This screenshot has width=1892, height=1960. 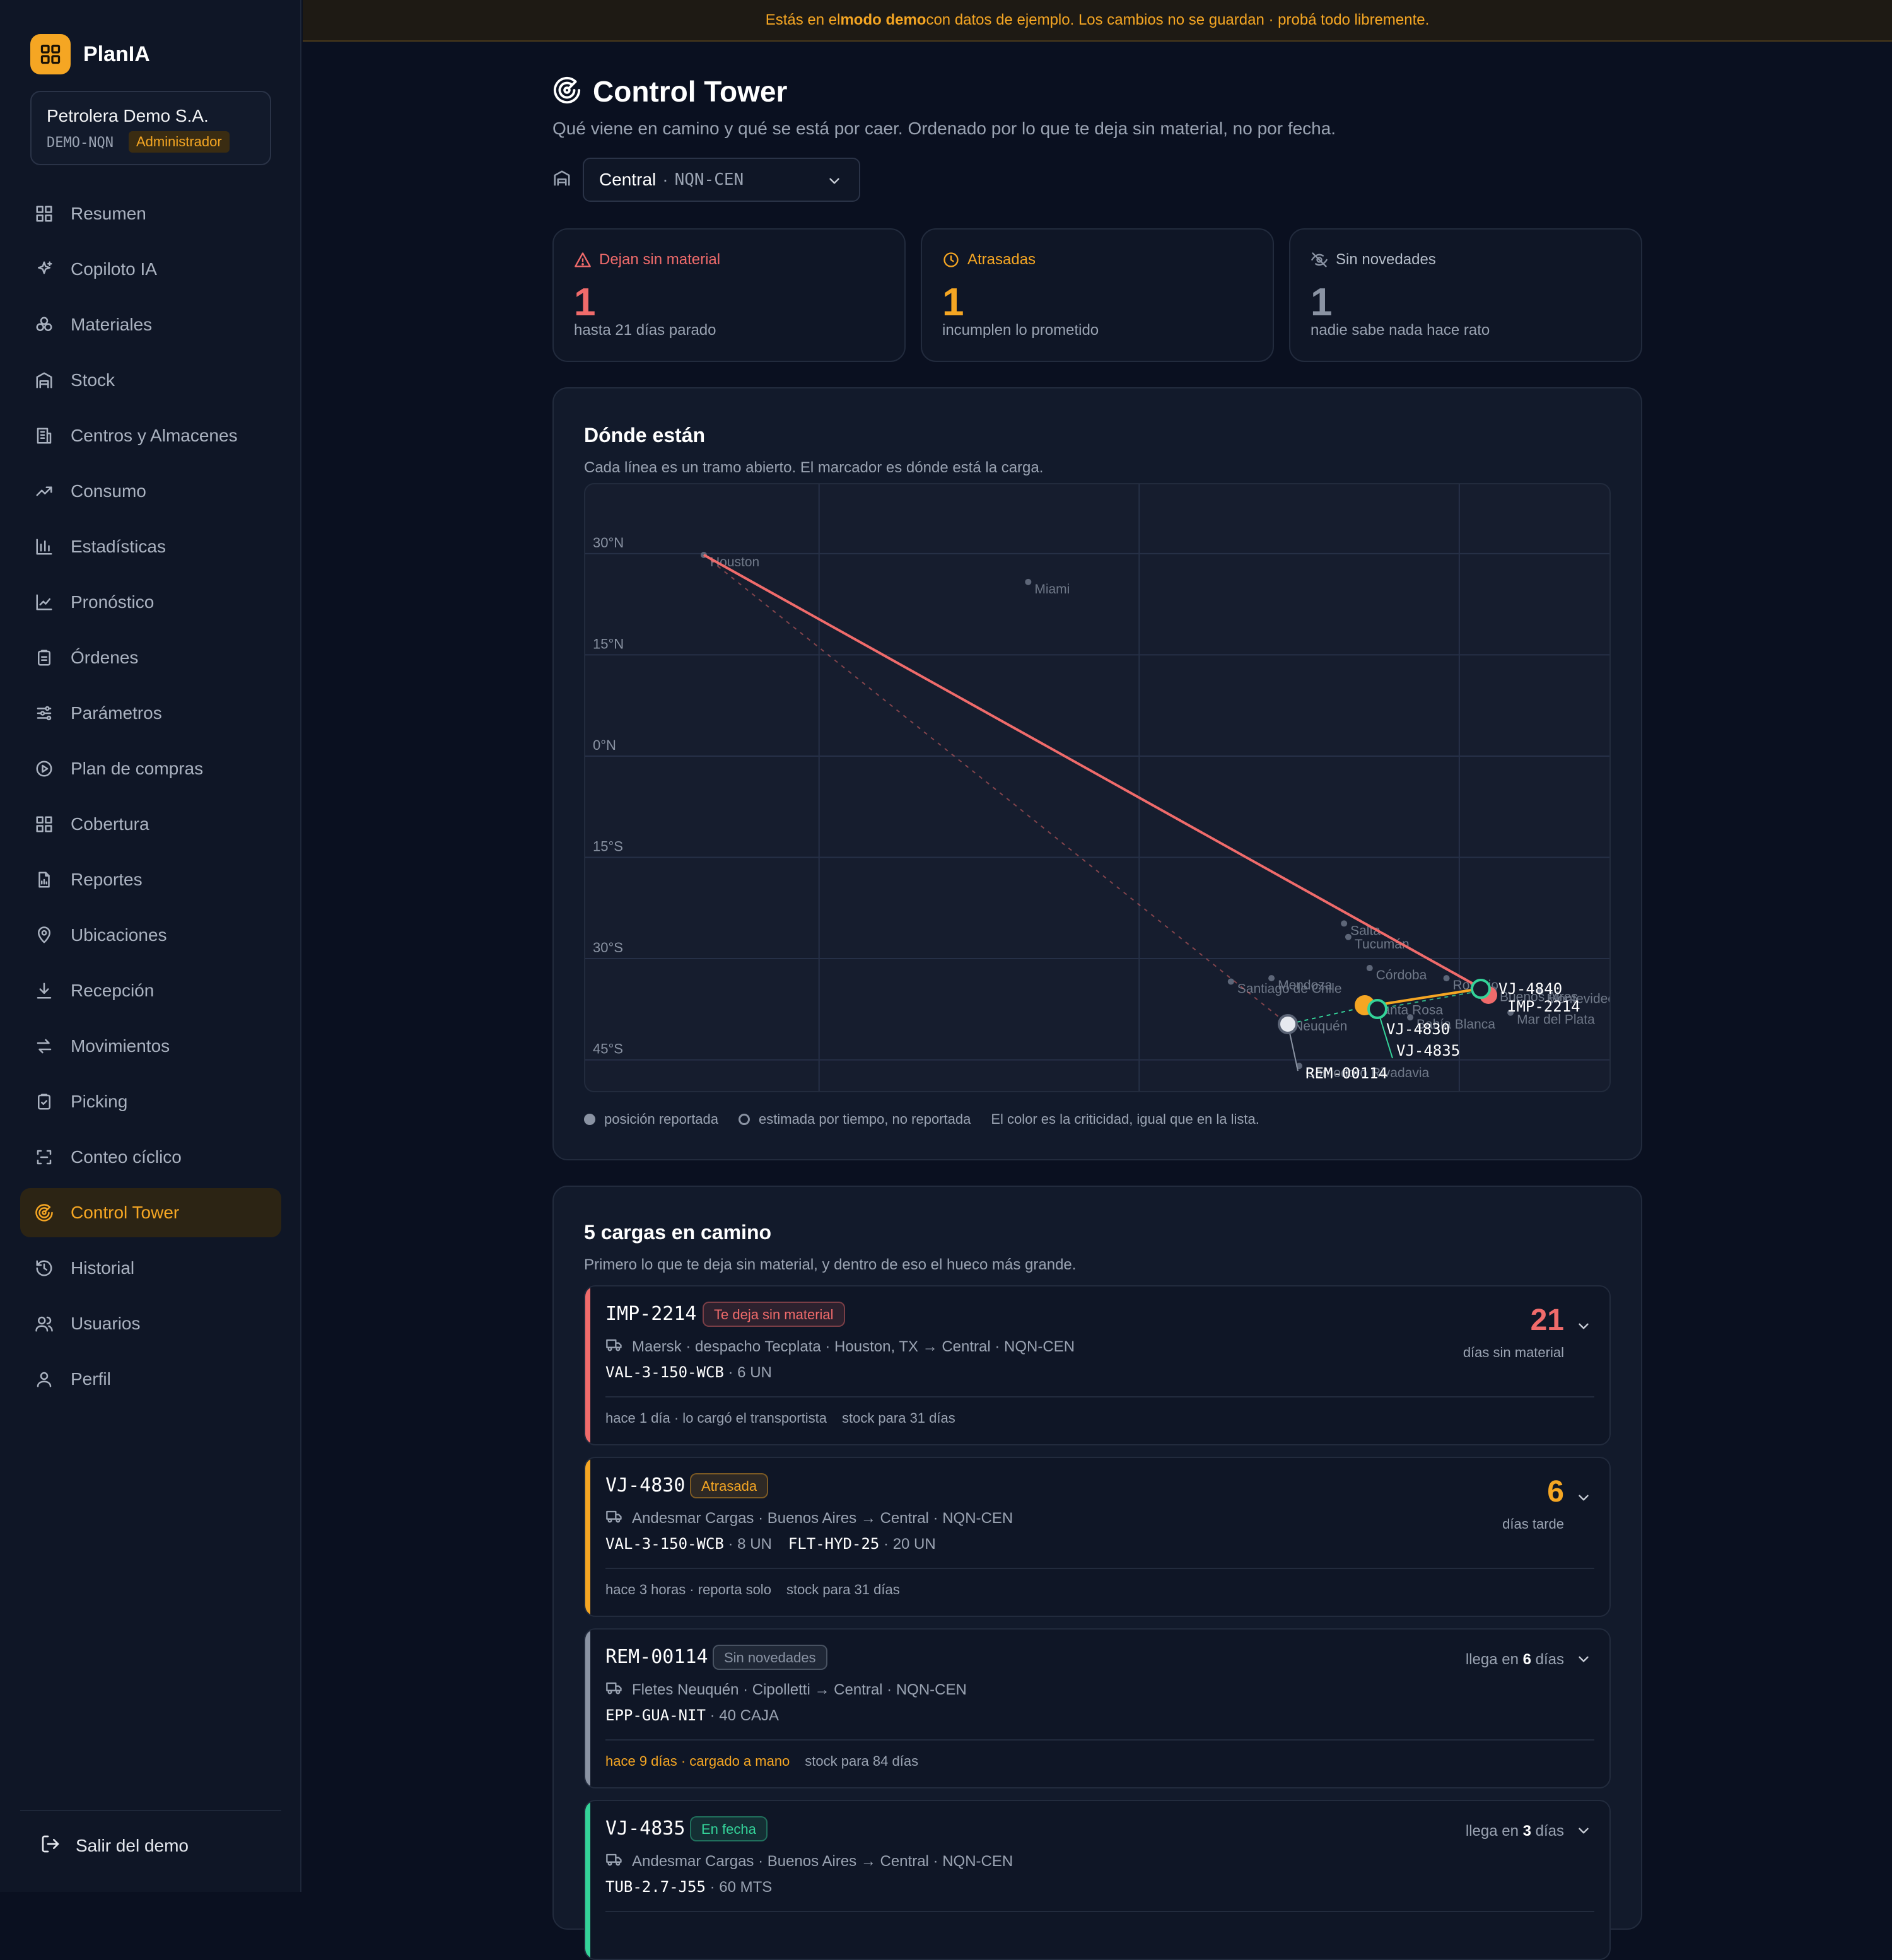 I want to click on sidebar-item-picking: Picking, so click(x=150, y=1101).